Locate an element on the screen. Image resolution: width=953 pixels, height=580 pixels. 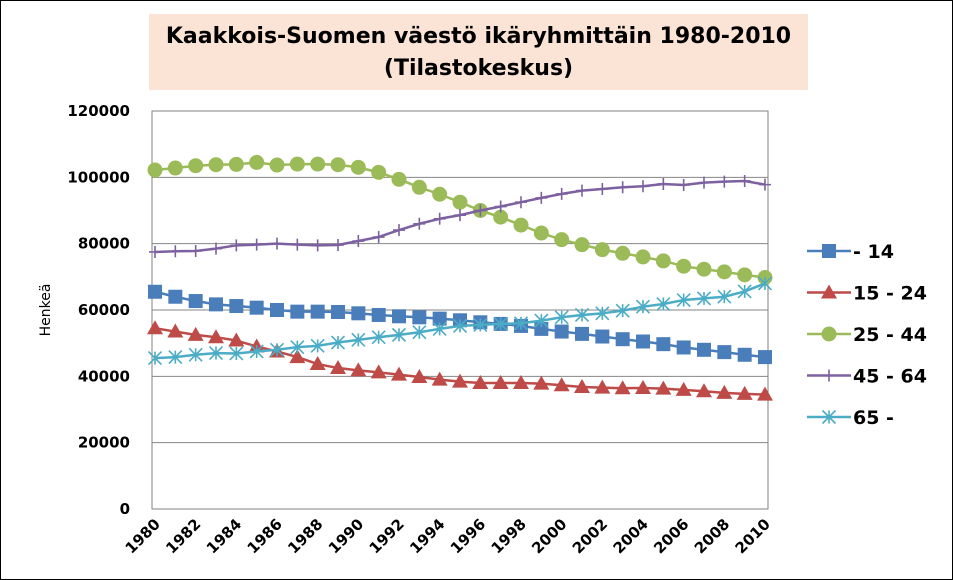
x-tick-label: 1996 is located at coordinates (468, 536).